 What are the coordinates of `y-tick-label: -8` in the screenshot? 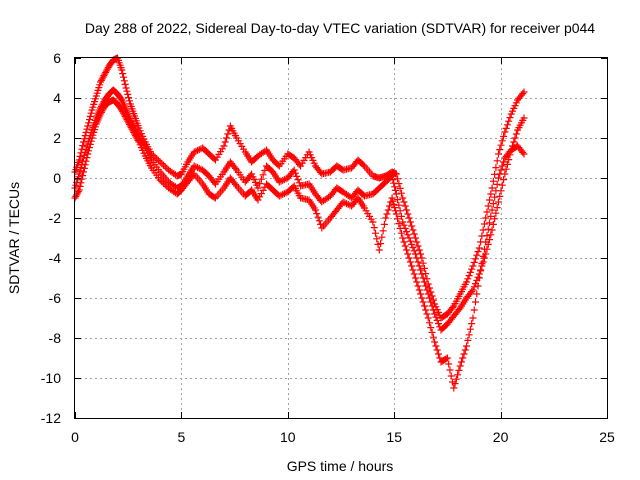 It's located at (55, 338).